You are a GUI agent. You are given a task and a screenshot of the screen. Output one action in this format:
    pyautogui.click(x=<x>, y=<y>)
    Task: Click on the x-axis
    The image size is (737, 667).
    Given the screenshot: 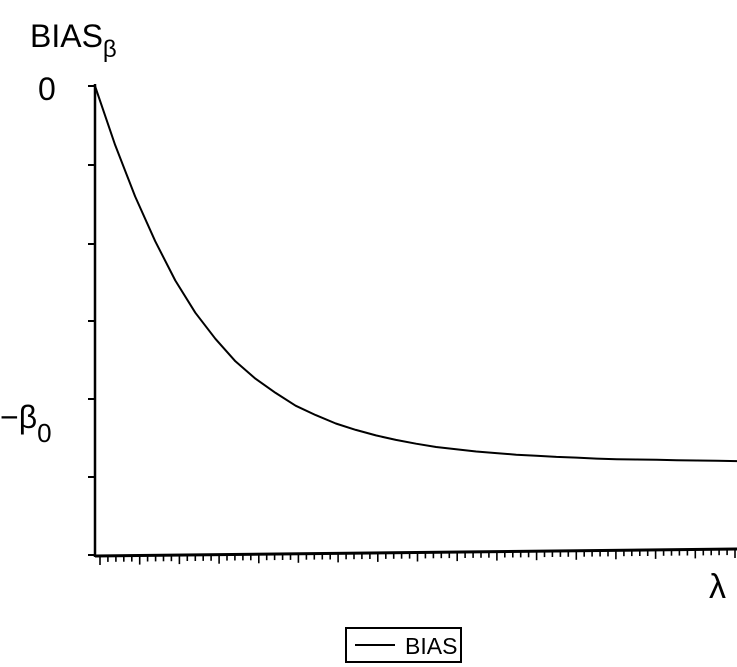 What is the action you would take?
    pyautogui.click(x=415, y=552)
    